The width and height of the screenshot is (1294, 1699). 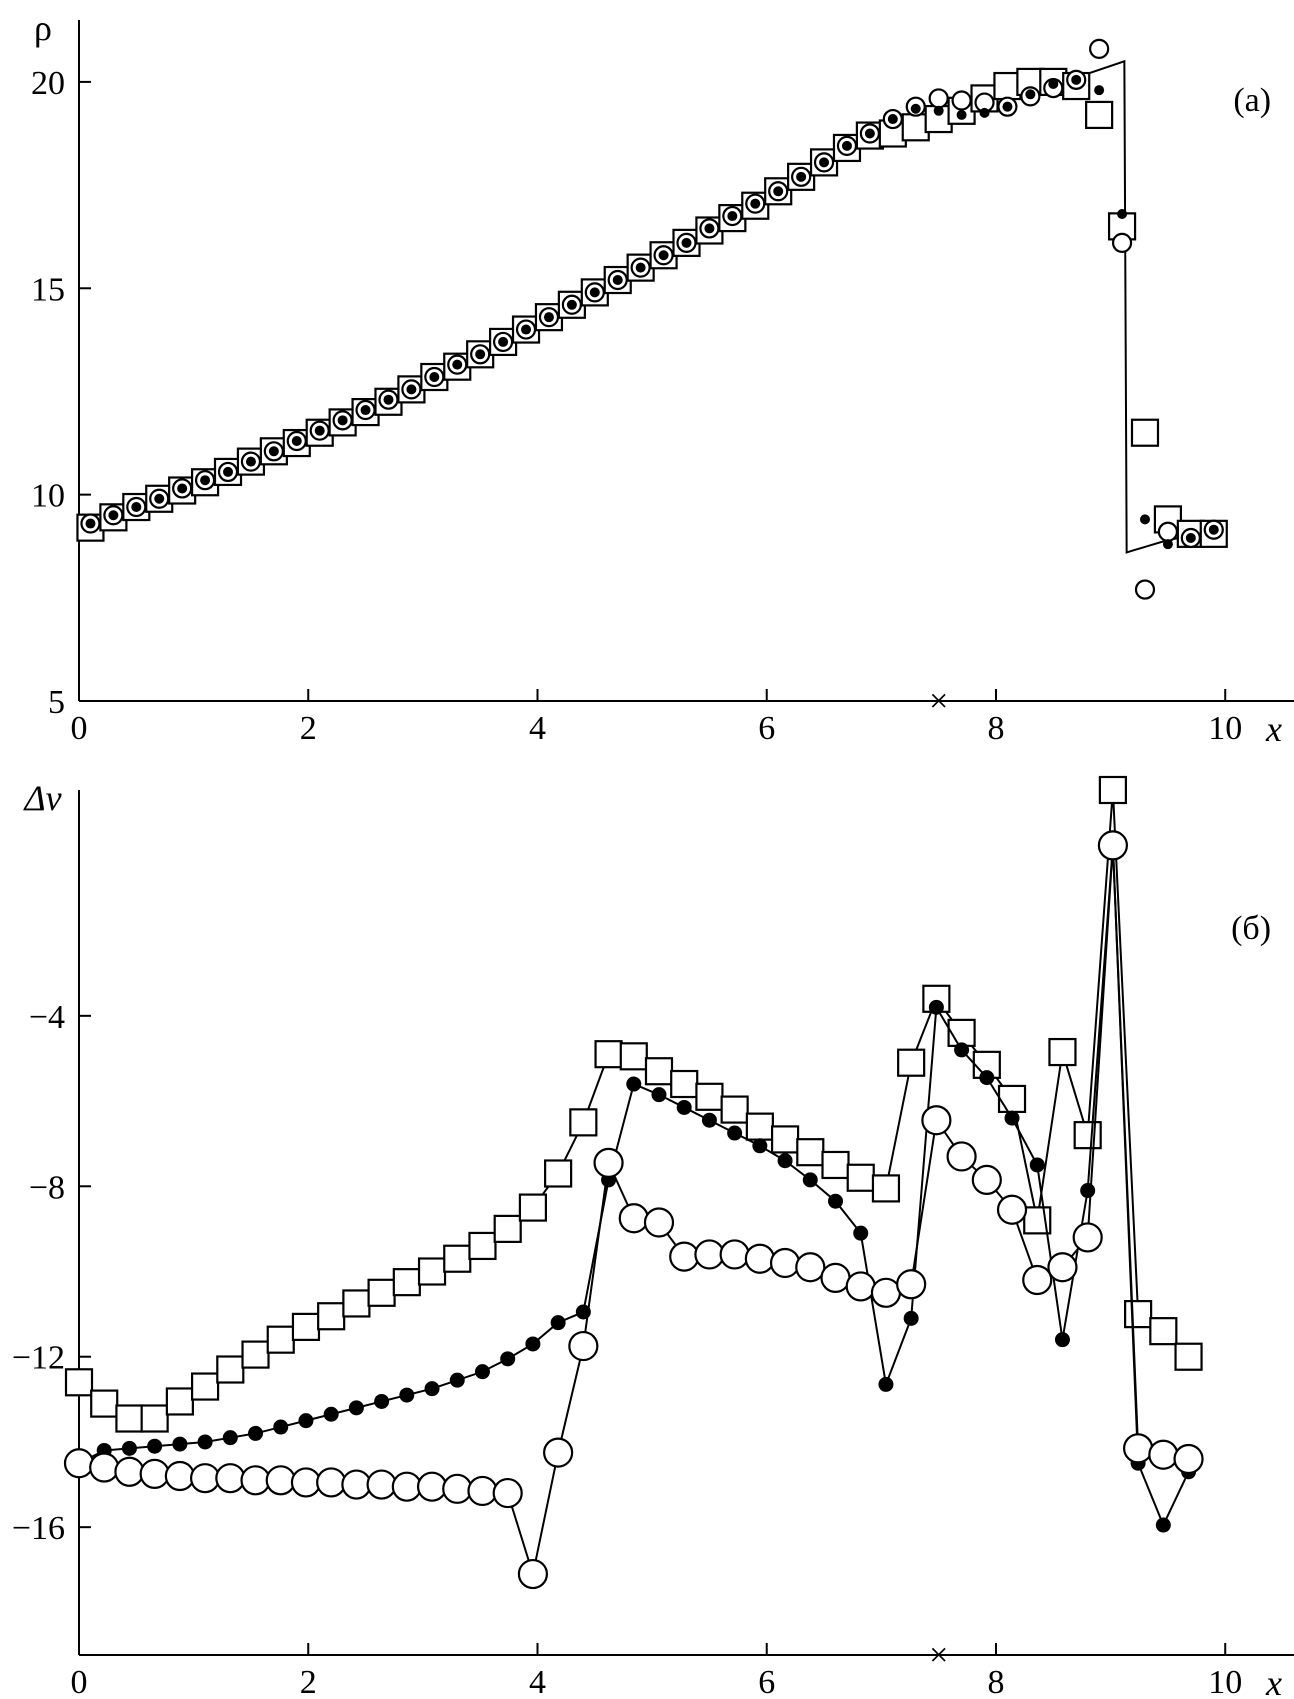 What do you see at coordinates (56, 702) in the screenshot?
I see `y-tick-label: 5` at bounding box center [56, 702].